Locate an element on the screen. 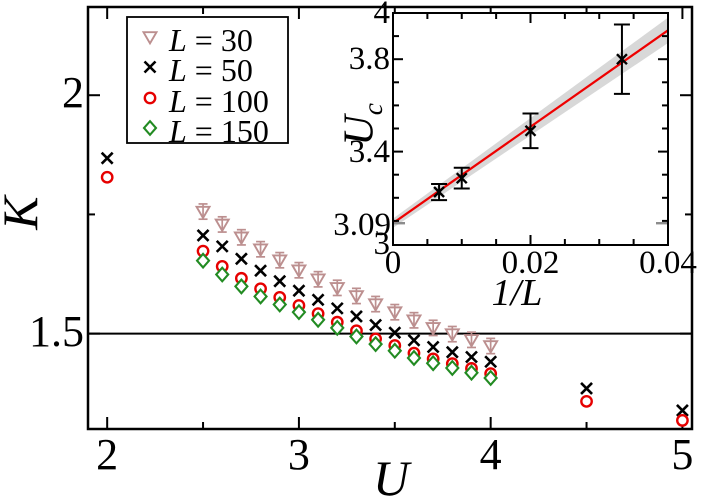 This screenshot has width=702, height=500. inset-x-tick-label: 0.04 is located at coordinates (668, 263).